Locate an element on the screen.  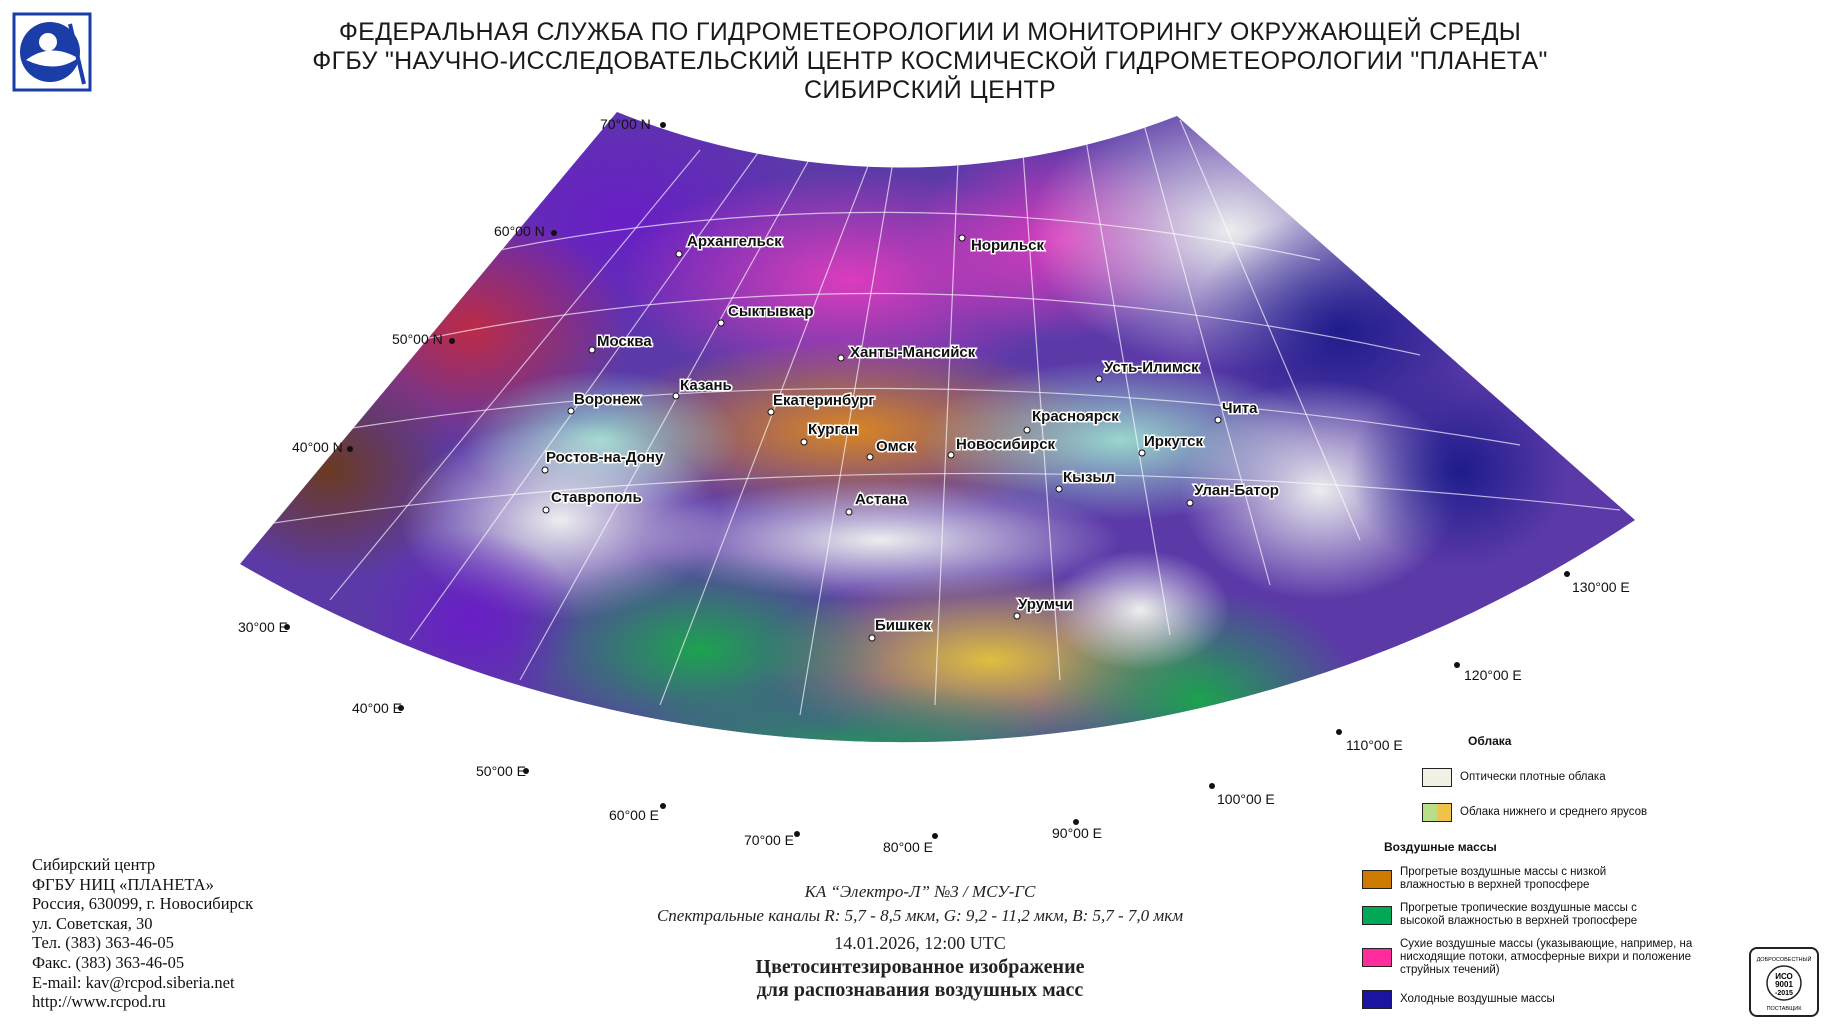
city-label: Курган is located at coordinates (833, 429).